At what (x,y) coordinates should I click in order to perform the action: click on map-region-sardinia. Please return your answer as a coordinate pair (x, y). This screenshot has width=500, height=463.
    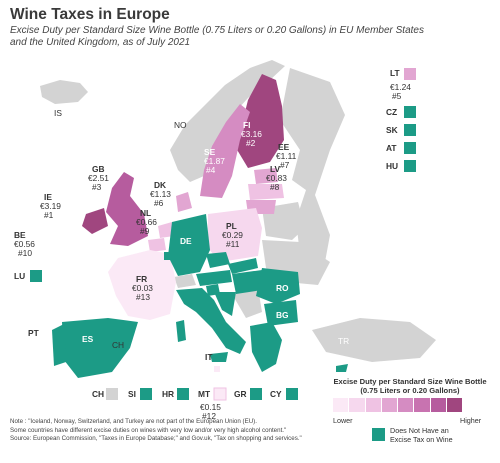
    Looking at the image, I should click on (181, 331).